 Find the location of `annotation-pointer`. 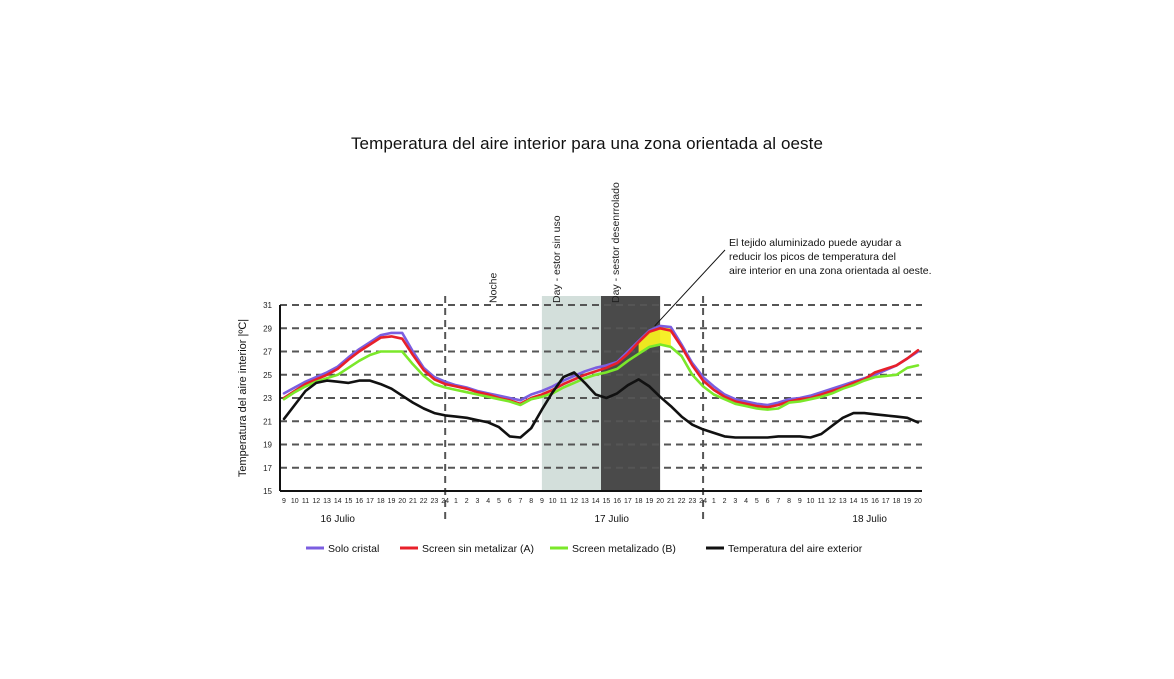

annotation-pointer is located at coordinates (690, 288).